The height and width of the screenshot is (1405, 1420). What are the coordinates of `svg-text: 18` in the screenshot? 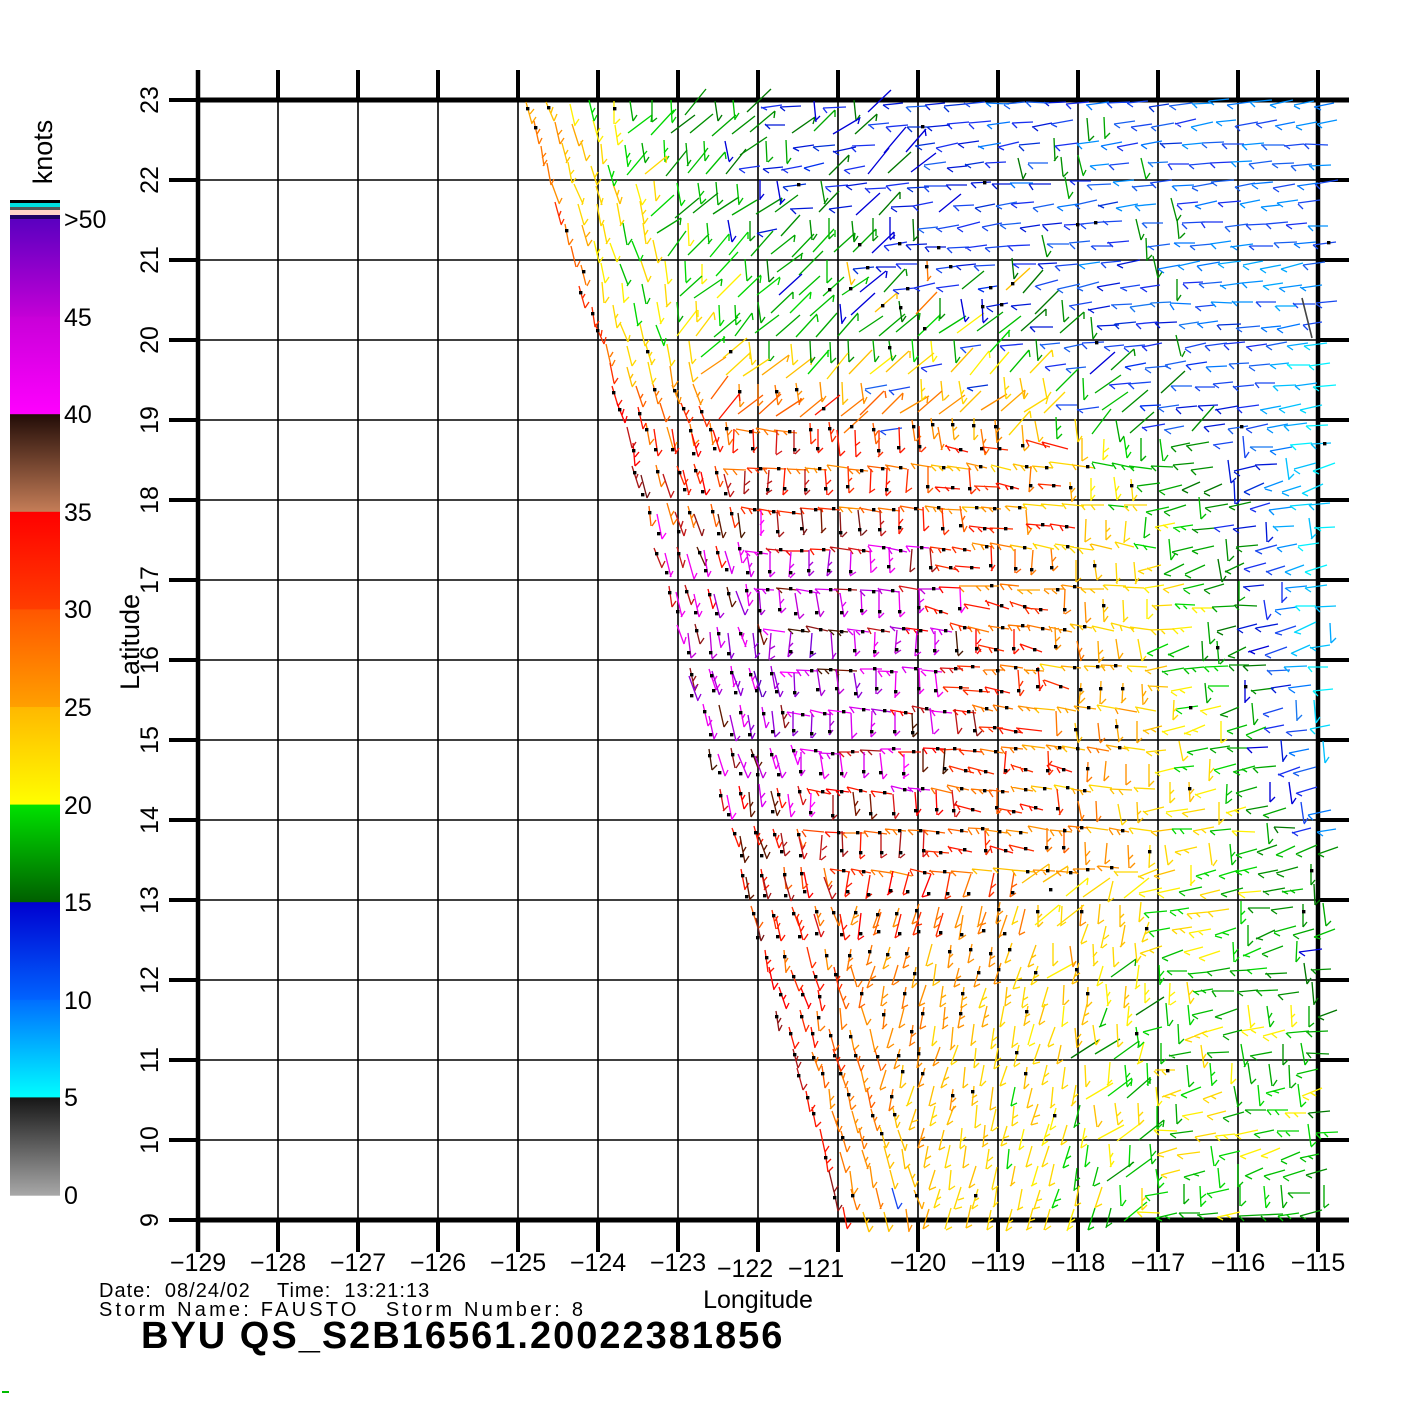 It's located at (150, 500).